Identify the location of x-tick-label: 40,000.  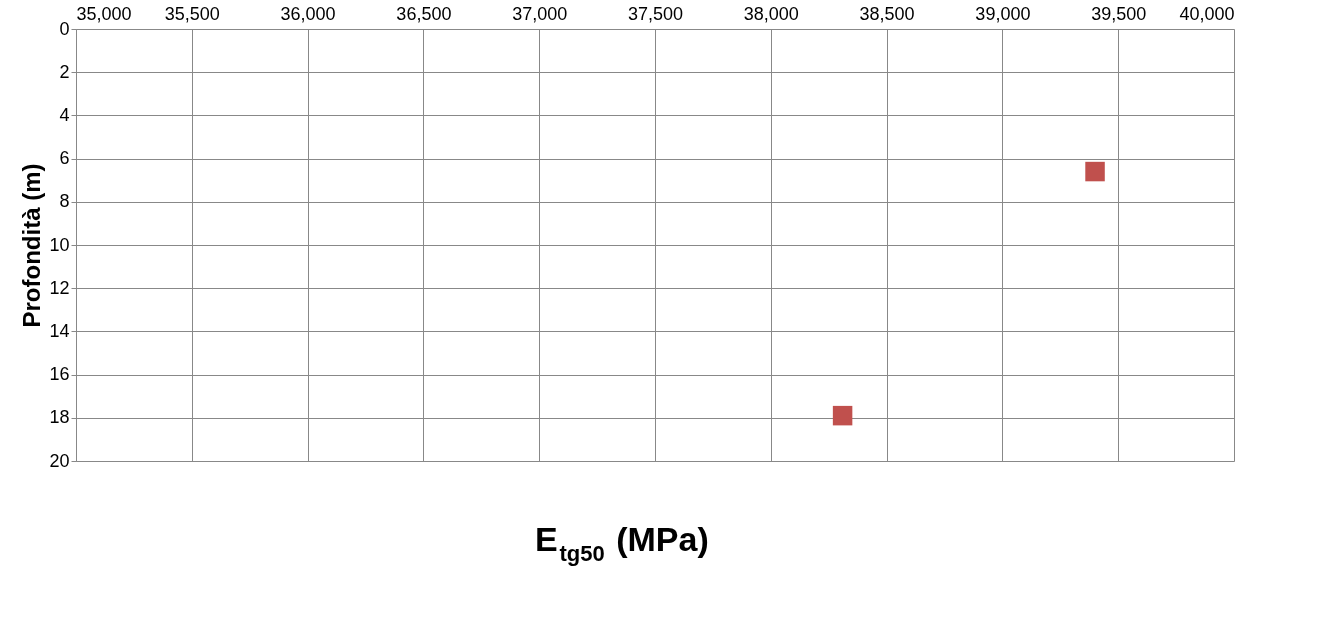
(1207, 13).